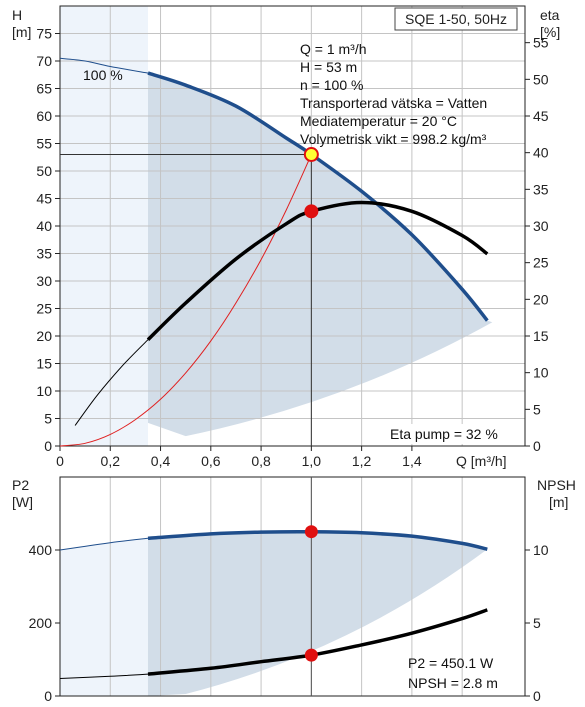  I want to click on y-right-tick-label: 5, so click(537, 409).